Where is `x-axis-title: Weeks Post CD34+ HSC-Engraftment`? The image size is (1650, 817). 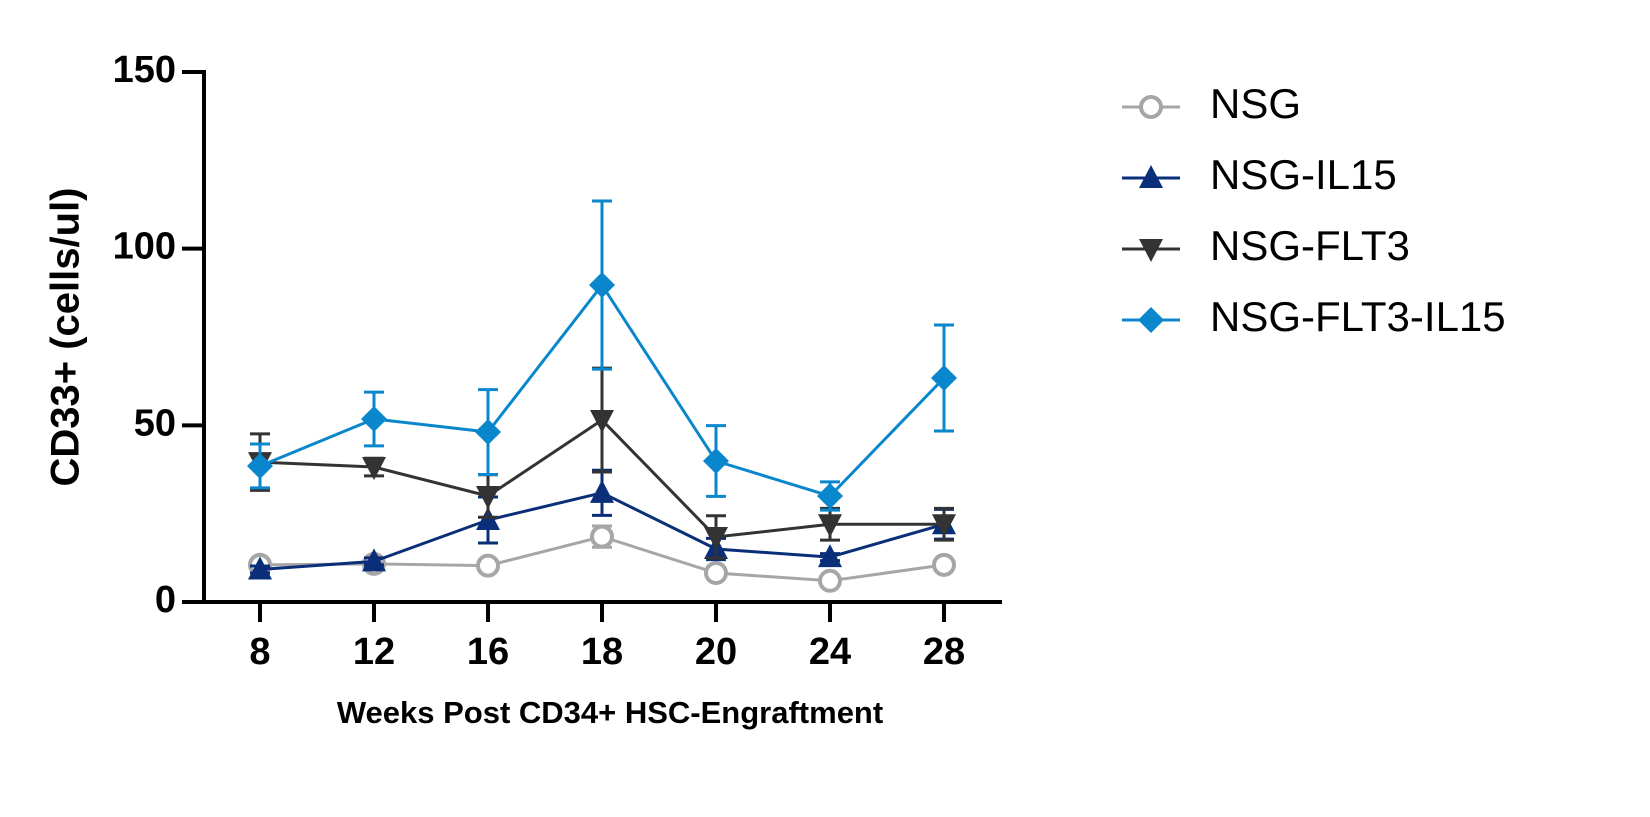 x-axis-title: Weeks Post CD34+ HSC-Engraftment is located at coordinates (610, 712).